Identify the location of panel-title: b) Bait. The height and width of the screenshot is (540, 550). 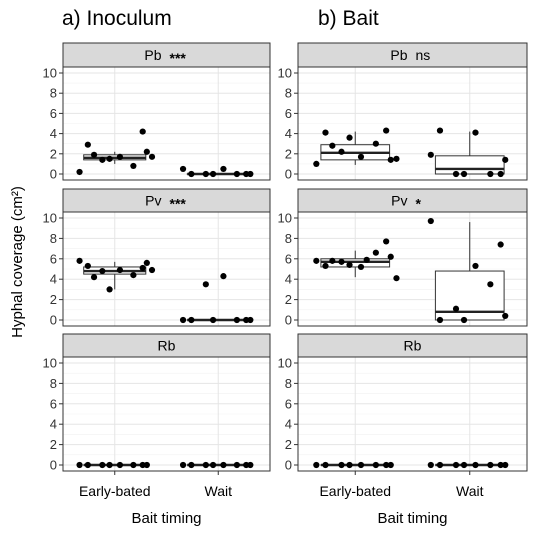
(348, 18).